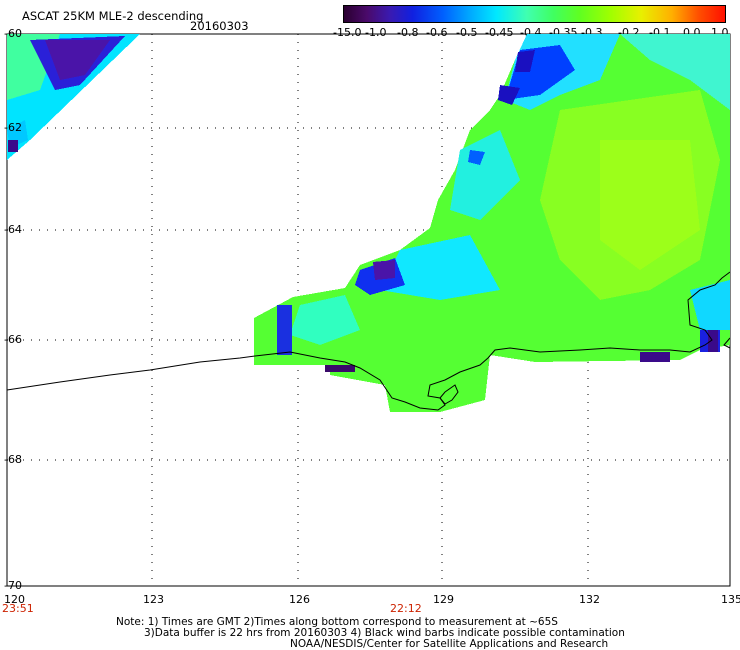 The height and width of the screenshot is (650, 740). I want to click on time-label: 22:12, so click(406, 608).